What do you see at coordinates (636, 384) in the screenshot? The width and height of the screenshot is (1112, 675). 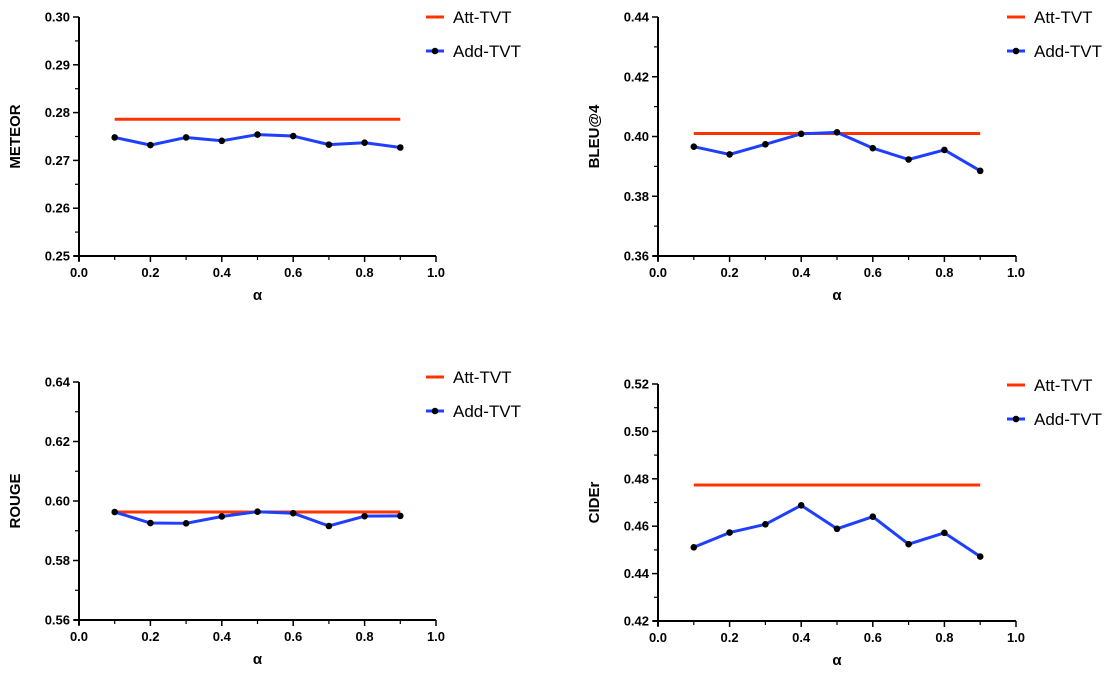 I see `y-tick-label: 0.52` at bounding box center [636, 384].